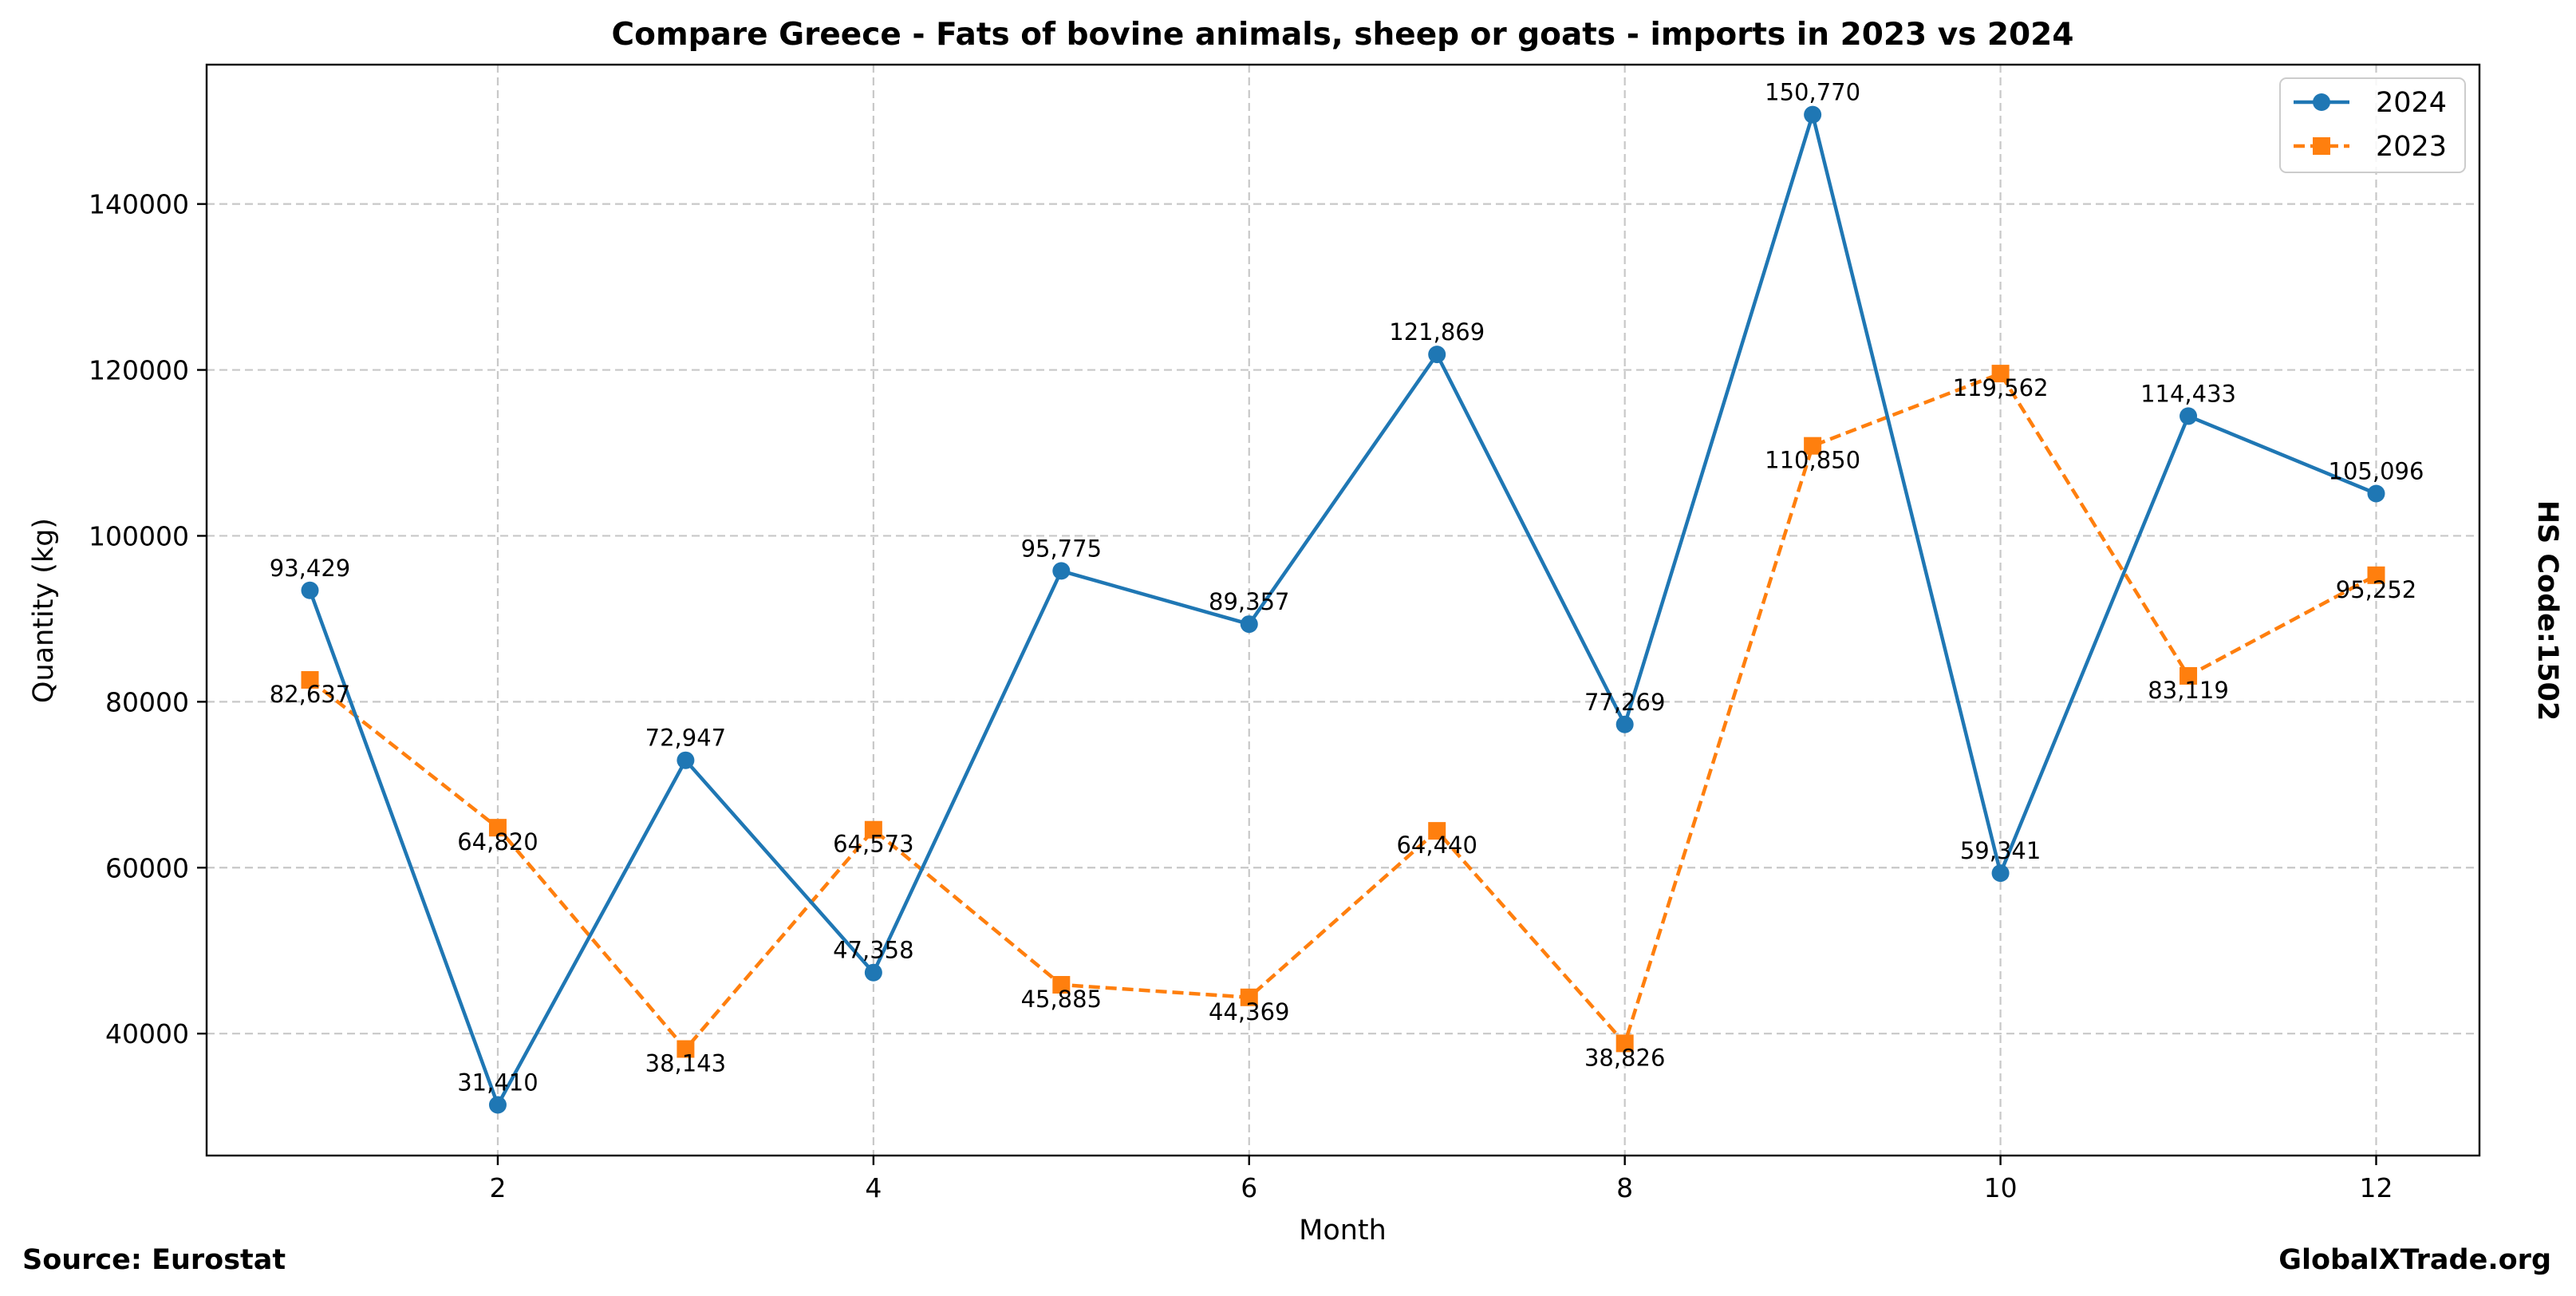  What do you see at coordinates (1437, 332) in the screenshot?
I see `data-label-2024: 121,869` at bounding box center [1437, 332].